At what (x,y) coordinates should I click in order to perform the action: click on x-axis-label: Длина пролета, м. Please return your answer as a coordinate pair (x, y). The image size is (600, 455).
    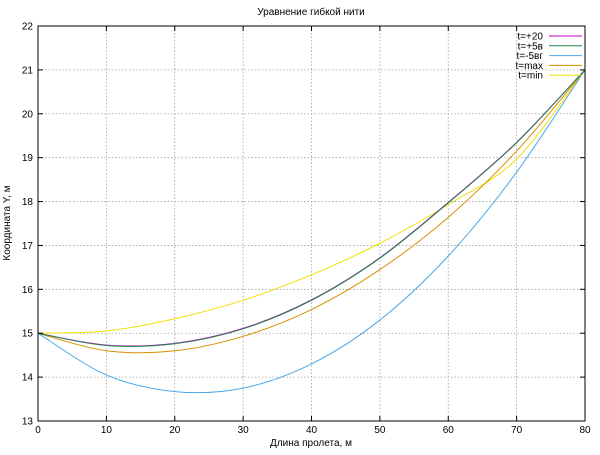
    Looking at the image, I should click on (311, 443).